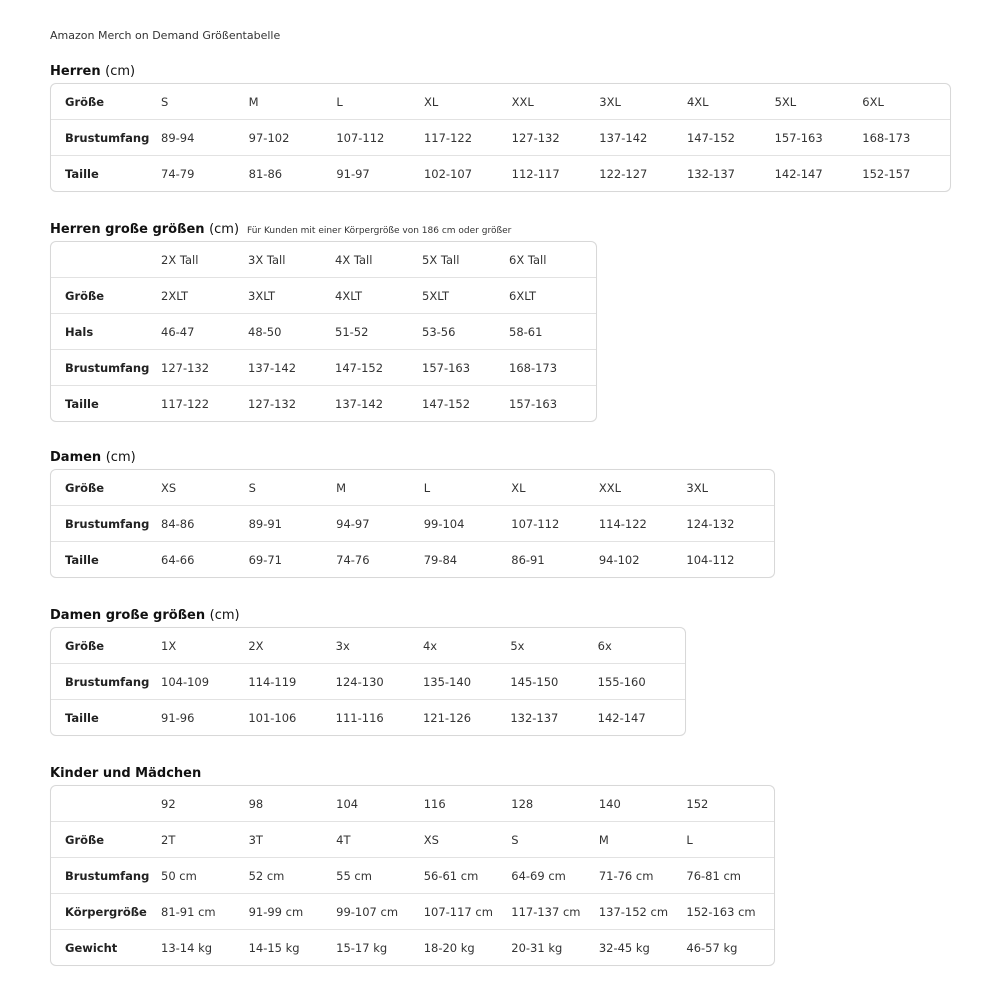  What do you see at coordinates (91, 947) in the screenshot?
I see `row-label: Gewicht` at bounding box center [91, 947].